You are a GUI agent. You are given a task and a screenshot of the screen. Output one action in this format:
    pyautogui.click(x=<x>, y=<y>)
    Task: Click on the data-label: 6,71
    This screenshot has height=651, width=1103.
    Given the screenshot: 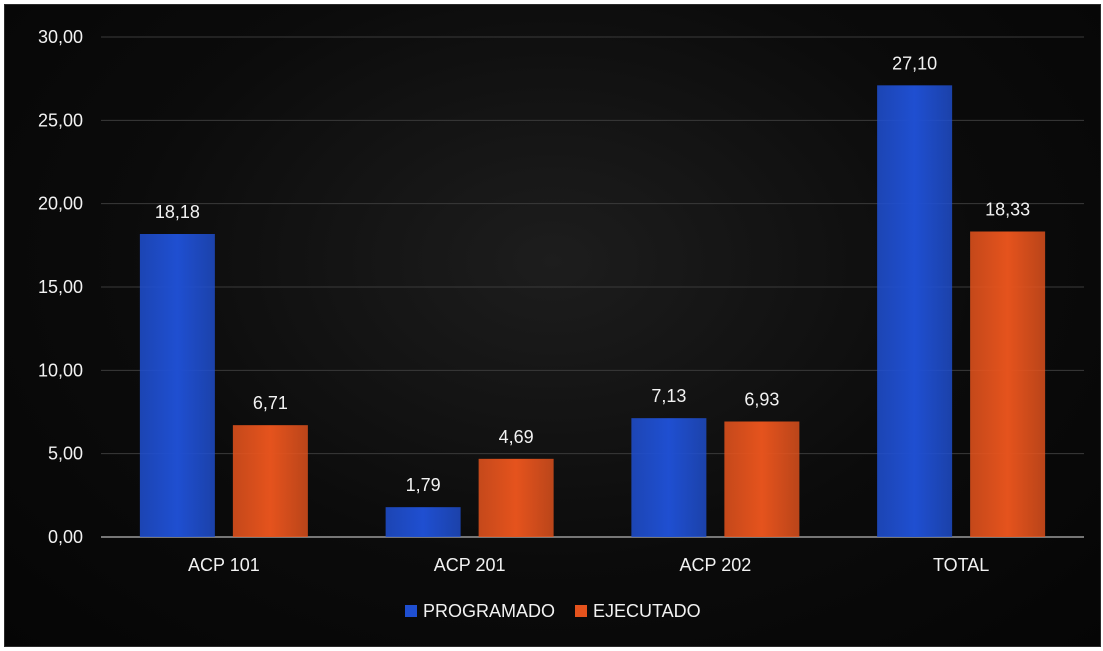 What is the action you would take?
    pyautogui.click(x=270, y=403)
    